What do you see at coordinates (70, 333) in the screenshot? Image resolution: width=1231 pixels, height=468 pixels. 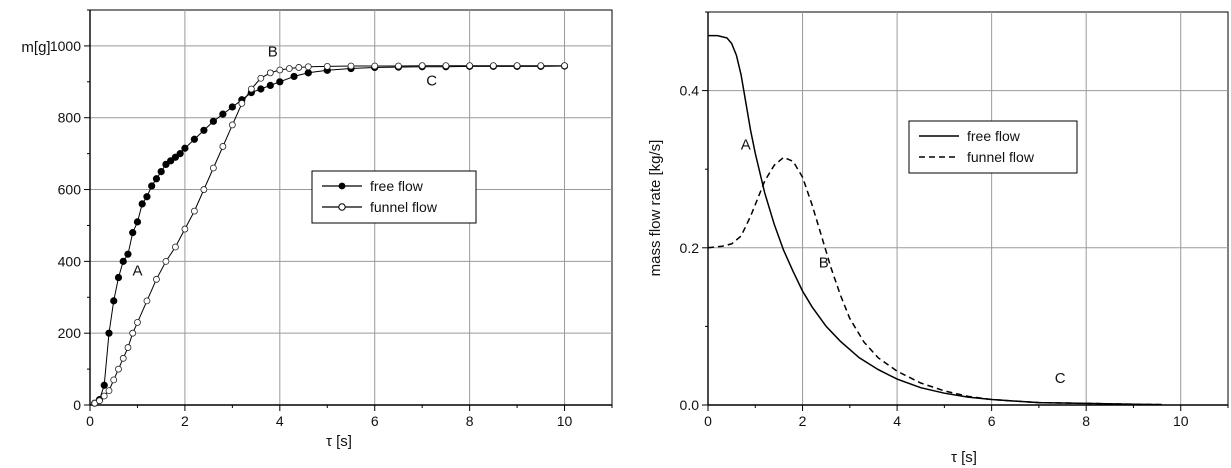 I see `y-tick-label: 200` at bounding box center [70, 333].